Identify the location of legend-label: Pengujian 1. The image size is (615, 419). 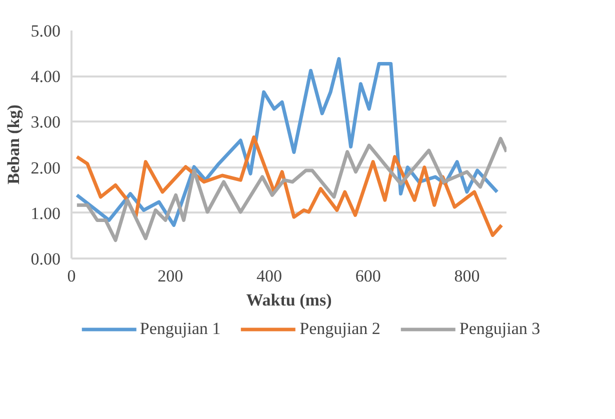
(180, 329).